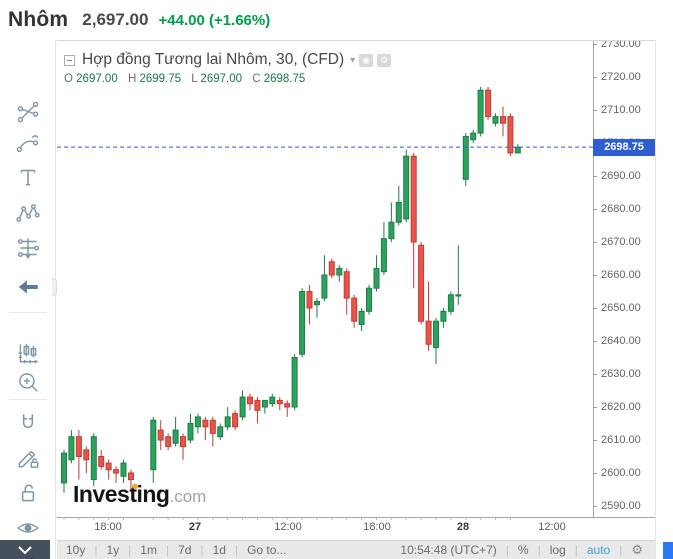 This screenshot has width=673, height=559. Describe the element at coordinates (140, 494) in the screenshot. I see `investing-watermark: Investing .com` at that location.